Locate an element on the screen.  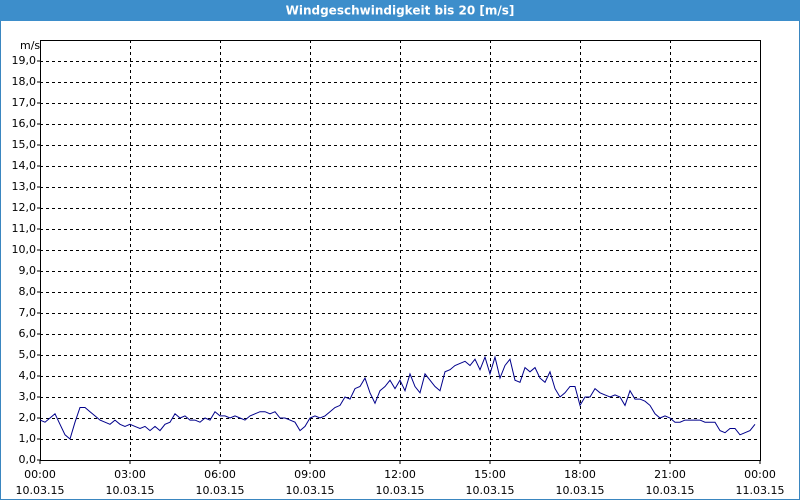
y-tick-label: 9,0 is located at coordinates (28, 270).